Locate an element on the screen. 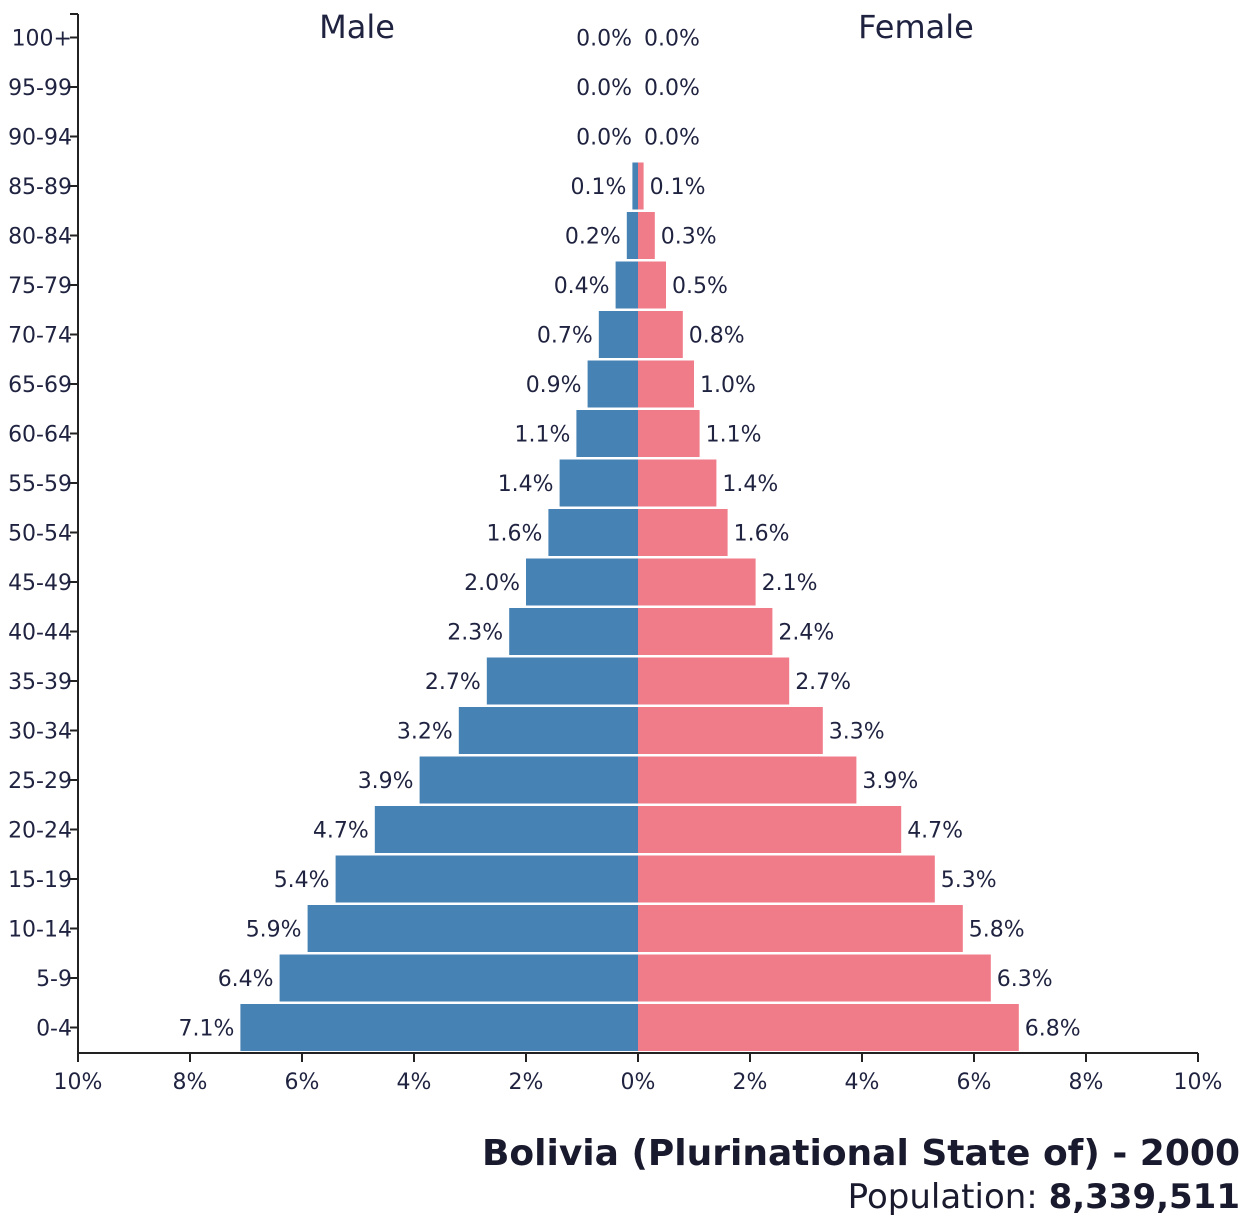  male-value-label-20-24: 4.7% is located at coordinates (341, 831).